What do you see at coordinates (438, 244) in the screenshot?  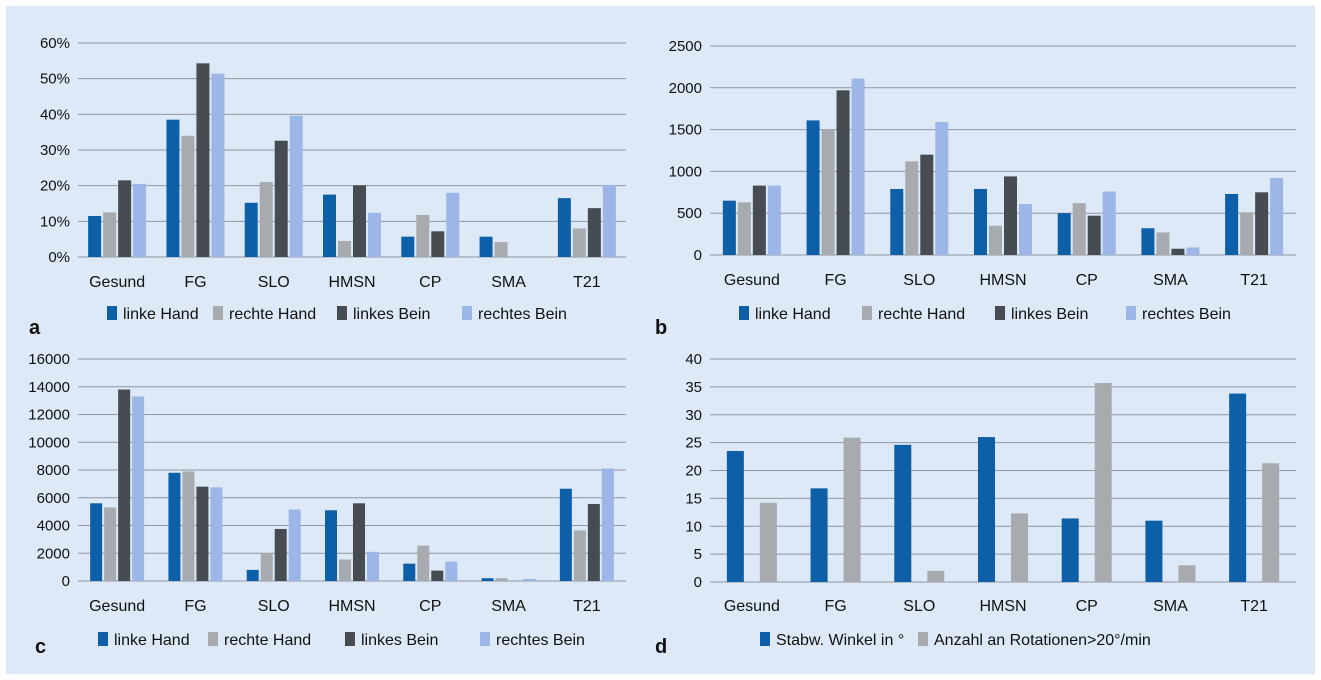 I see `bar-a-cp-s3` at bounding box center [438, 244].